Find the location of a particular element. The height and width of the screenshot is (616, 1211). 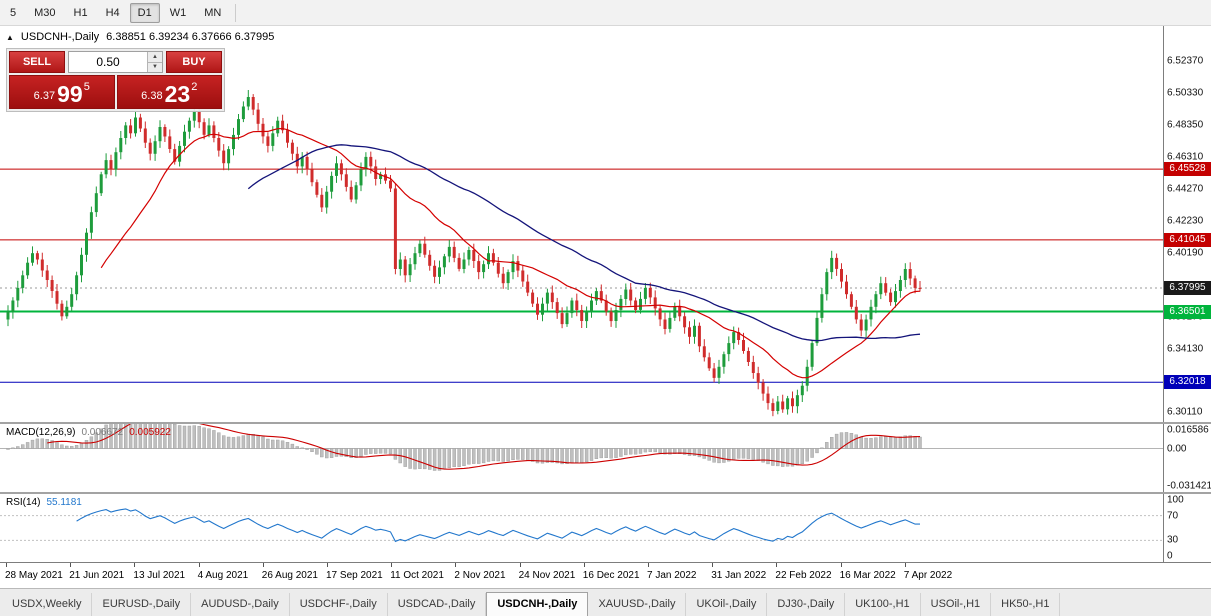

time-label: 21 Jun 2021 is located at coordinates (97, 575).